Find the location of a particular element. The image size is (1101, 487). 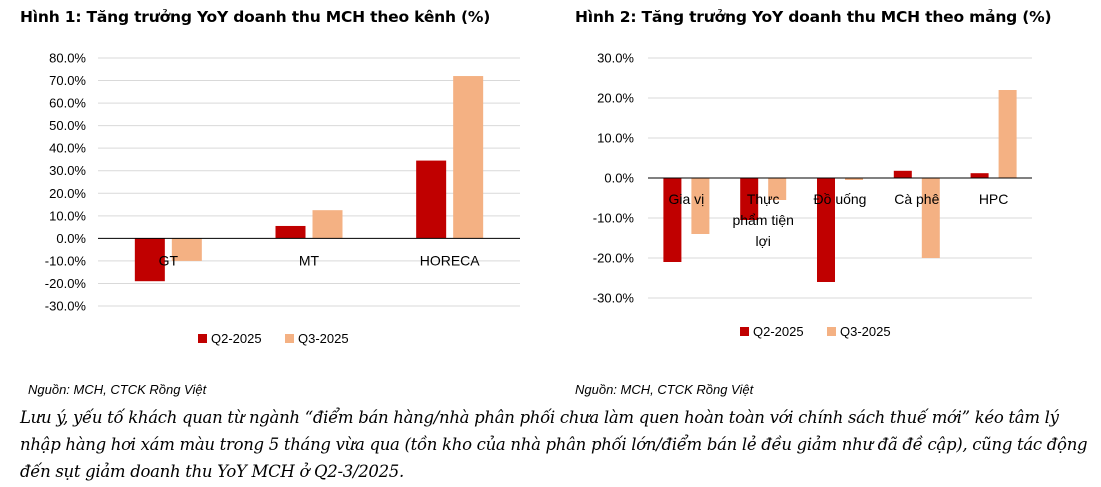

category-label: MT is located at coordinates (309, 260).